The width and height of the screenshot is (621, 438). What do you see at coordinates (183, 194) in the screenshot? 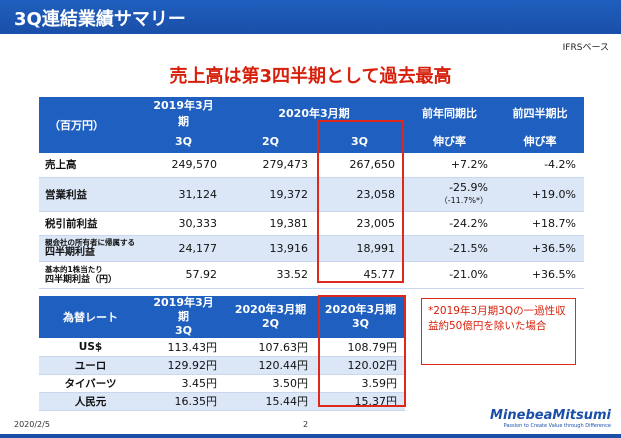
I see `cell-value: 31,124` at bounding box center [183, 194].